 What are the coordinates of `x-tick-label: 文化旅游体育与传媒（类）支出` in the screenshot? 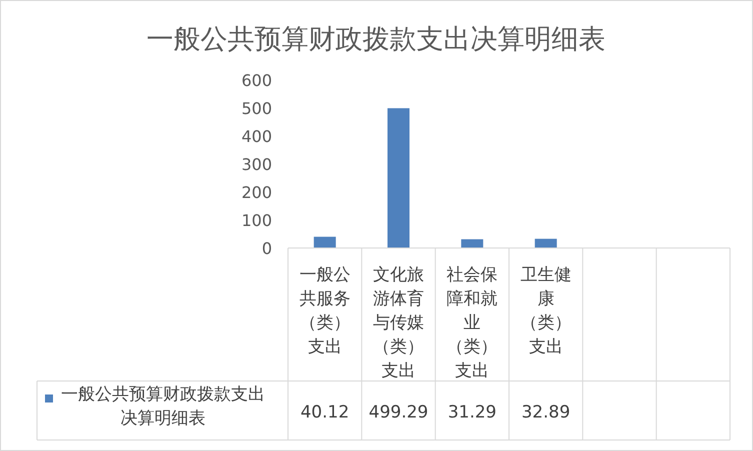 It's located at (398, 323).